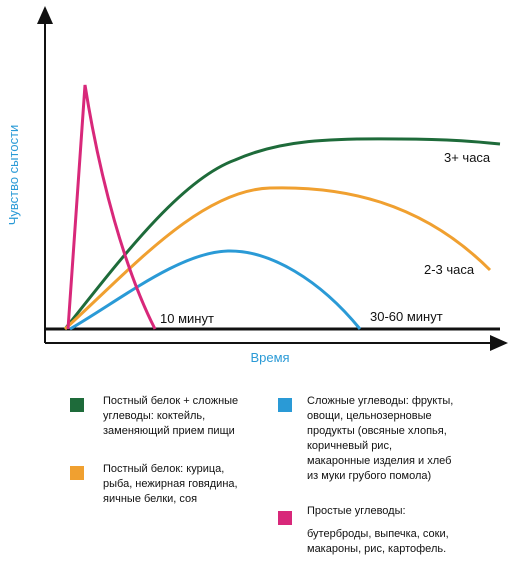 This screenshot has width=512, height=565. Describe the element at coordinates (215, 290) in the screenshot. I see `curve-blue` at that location.